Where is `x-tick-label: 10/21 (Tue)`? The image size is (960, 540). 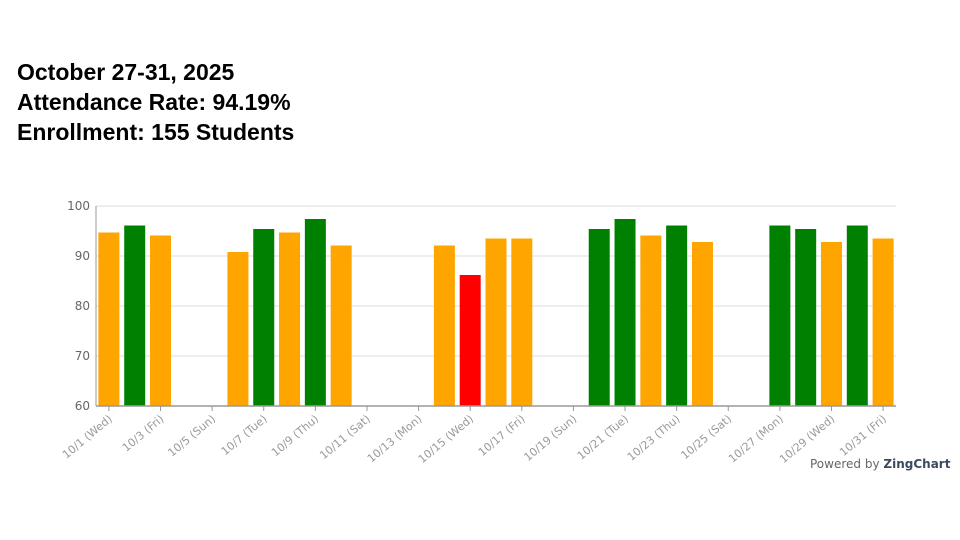 x-tick-label: 10/21 (Tue) is located at coordinates (603, 437).